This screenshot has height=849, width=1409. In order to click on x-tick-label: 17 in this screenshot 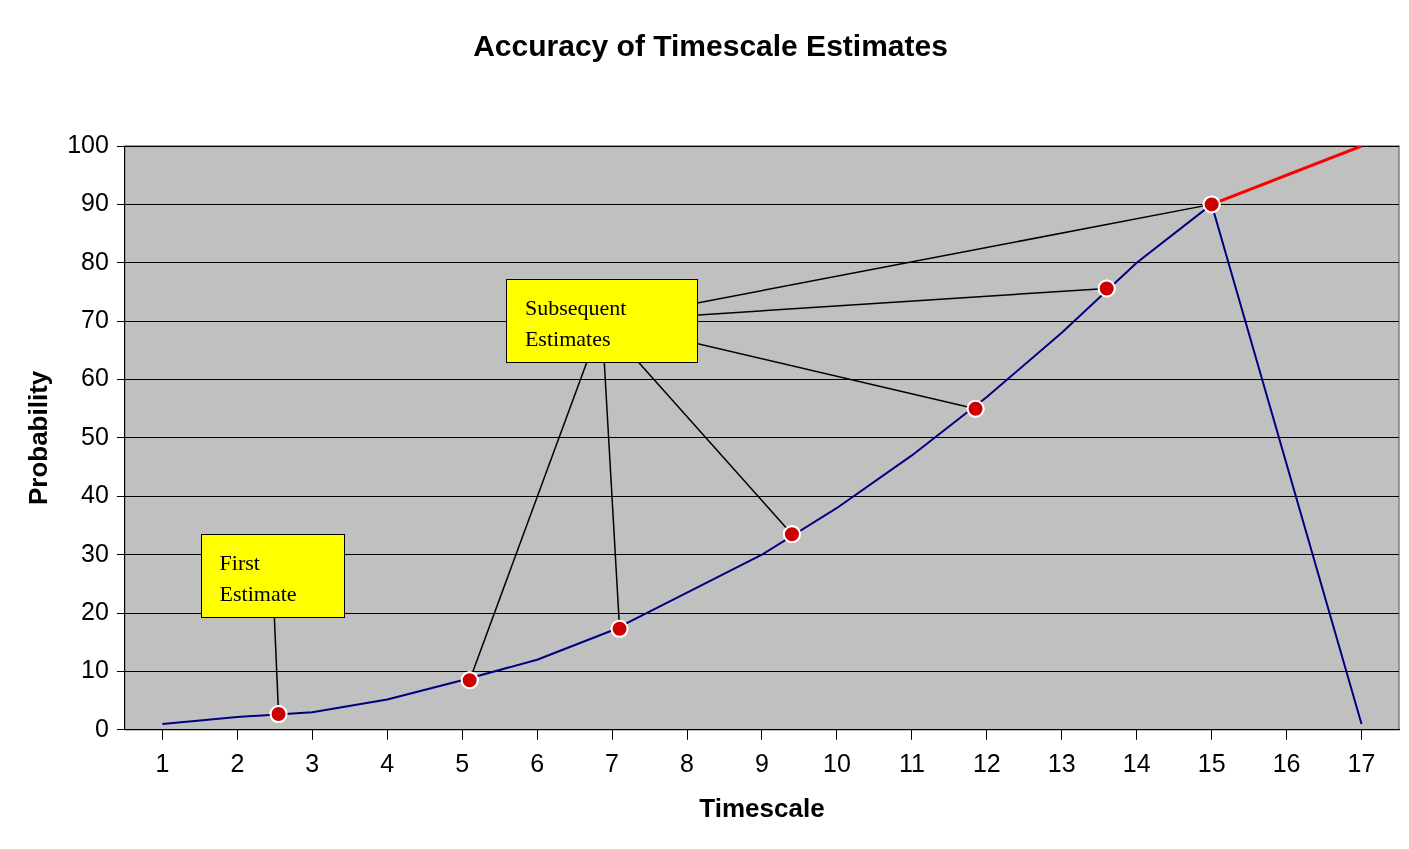, I will do `click(1361, 762)`.